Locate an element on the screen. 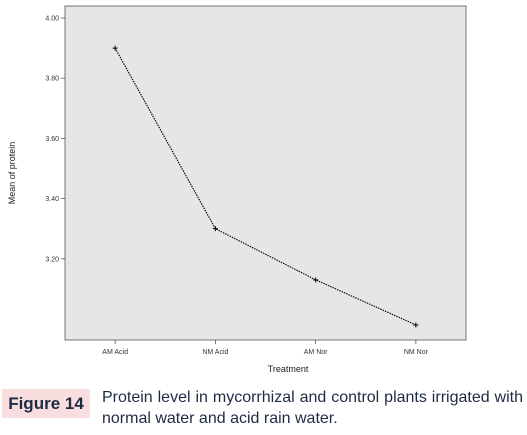 Image resolution: width=527 pixels, height=435 pixels. x-tick-label: NM Acid is located at coordinates (215, 352).